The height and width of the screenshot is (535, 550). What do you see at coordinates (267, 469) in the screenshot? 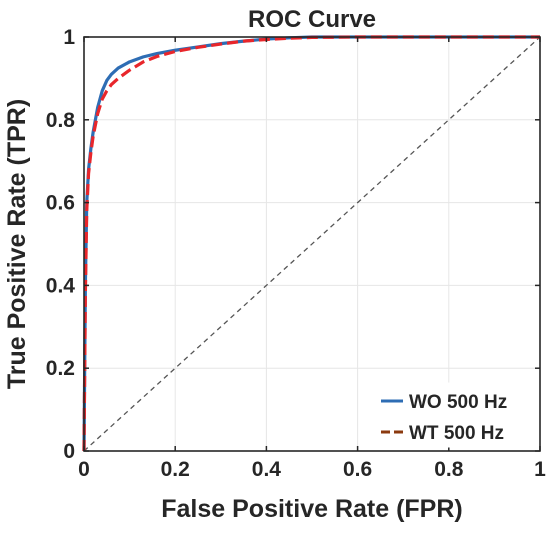
I see `x-tick-label: 0.4` at bounding box center [267, 469].